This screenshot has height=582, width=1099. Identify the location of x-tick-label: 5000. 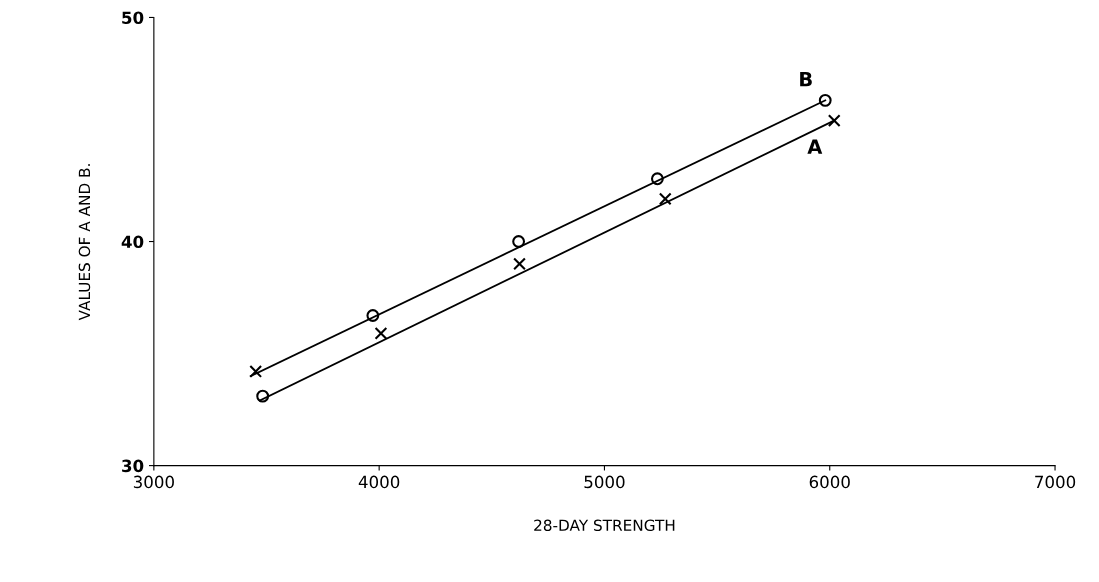
(604, 482).